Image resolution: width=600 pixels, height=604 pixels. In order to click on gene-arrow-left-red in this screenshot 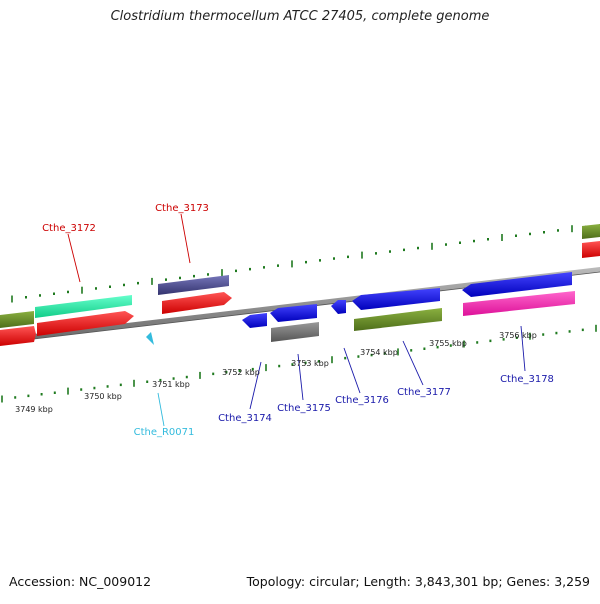, I will do `click(18, 336)`.